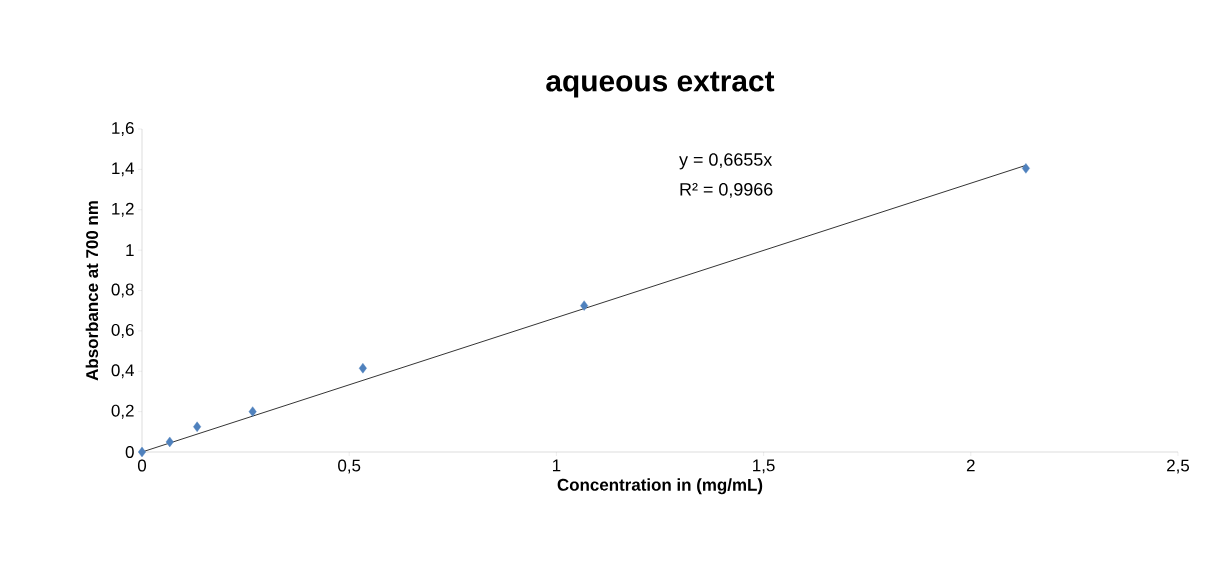 The height and width of the screenshot is (566, 1206). What do you see at coordinates (1178, 466) in the screenshot?
I see `x-tick-label: 2,5` at bounding box center [1178, 466].